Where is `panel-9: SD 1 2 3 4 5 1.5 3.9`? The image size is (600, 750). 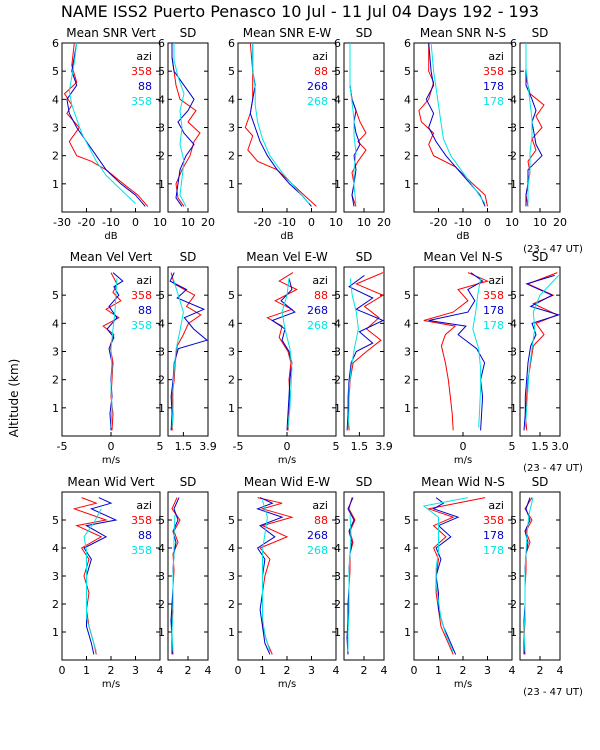
panel-9: SD 1 2 3 4 5 1.5 3.9 is located at coordinates (363, 351).